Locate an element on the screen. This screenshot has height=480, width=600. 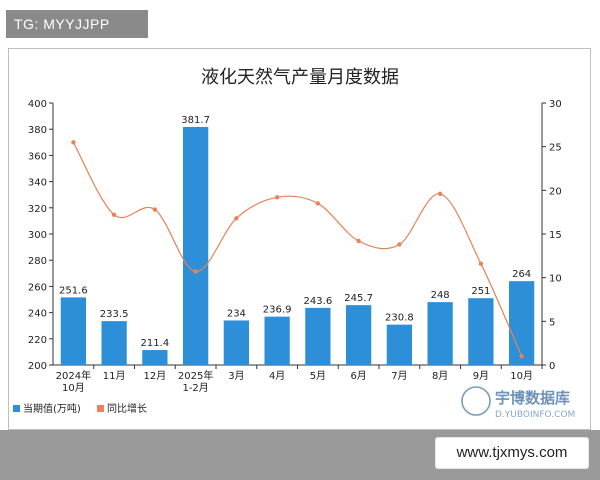
x-tick-label: 7月 is located at coordinates (399, 376).